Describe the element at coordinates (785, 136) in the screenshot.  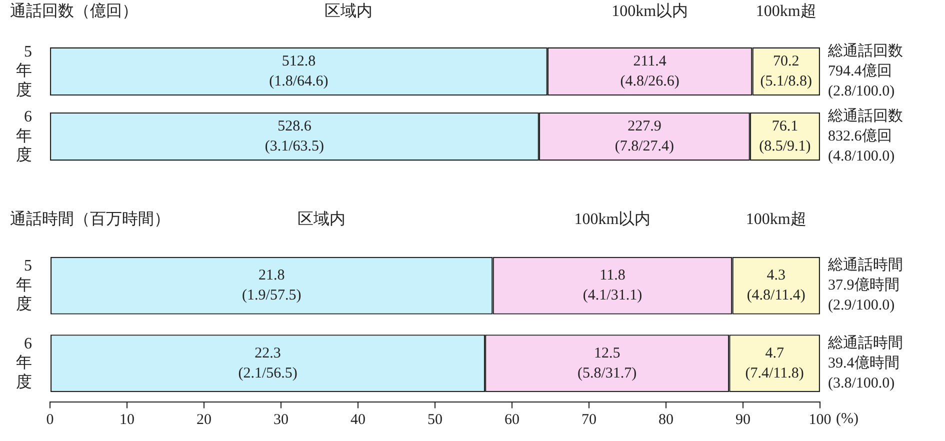
I see `data-label: 76.1 (8.5/9.1)` at that location.